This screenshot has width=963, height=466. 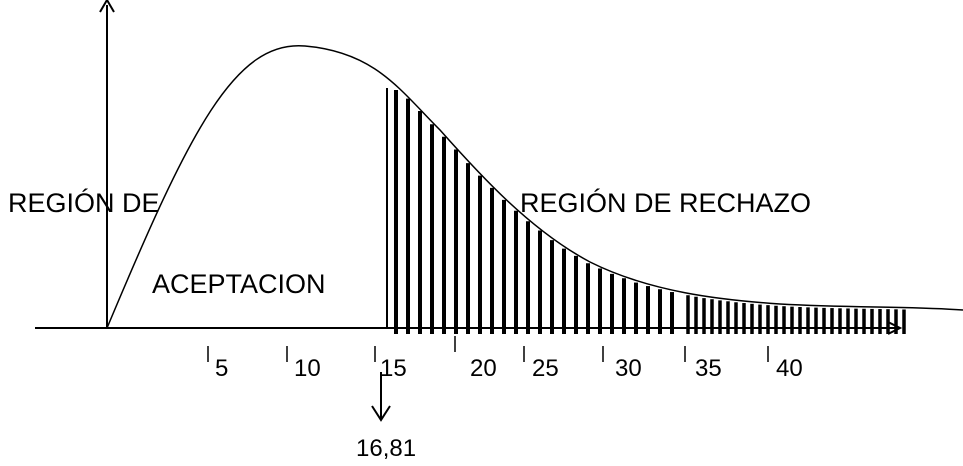 I want to click on x-tick-labels: 5 10 15 20 25 30 35 40, so click(x=509, y=368).